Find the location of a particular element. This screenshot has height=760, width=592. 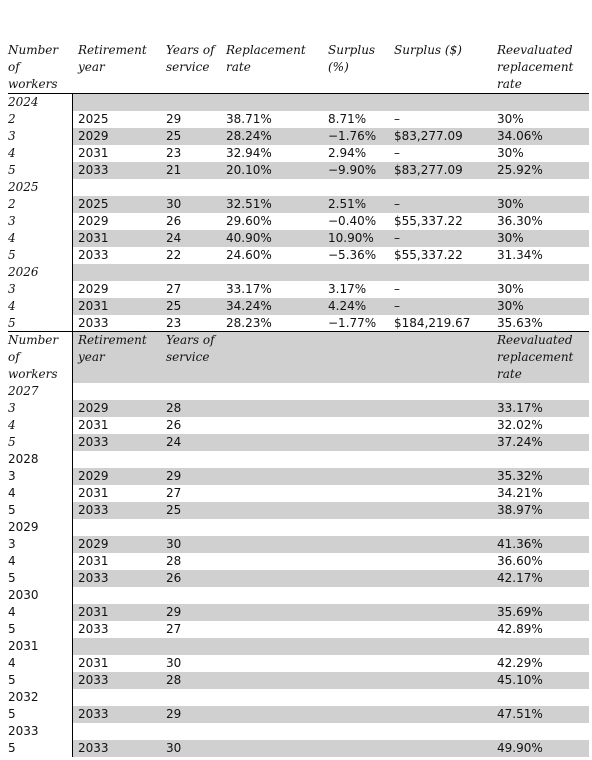

table-cell: 47.51% is located at coordinates (520, 714).